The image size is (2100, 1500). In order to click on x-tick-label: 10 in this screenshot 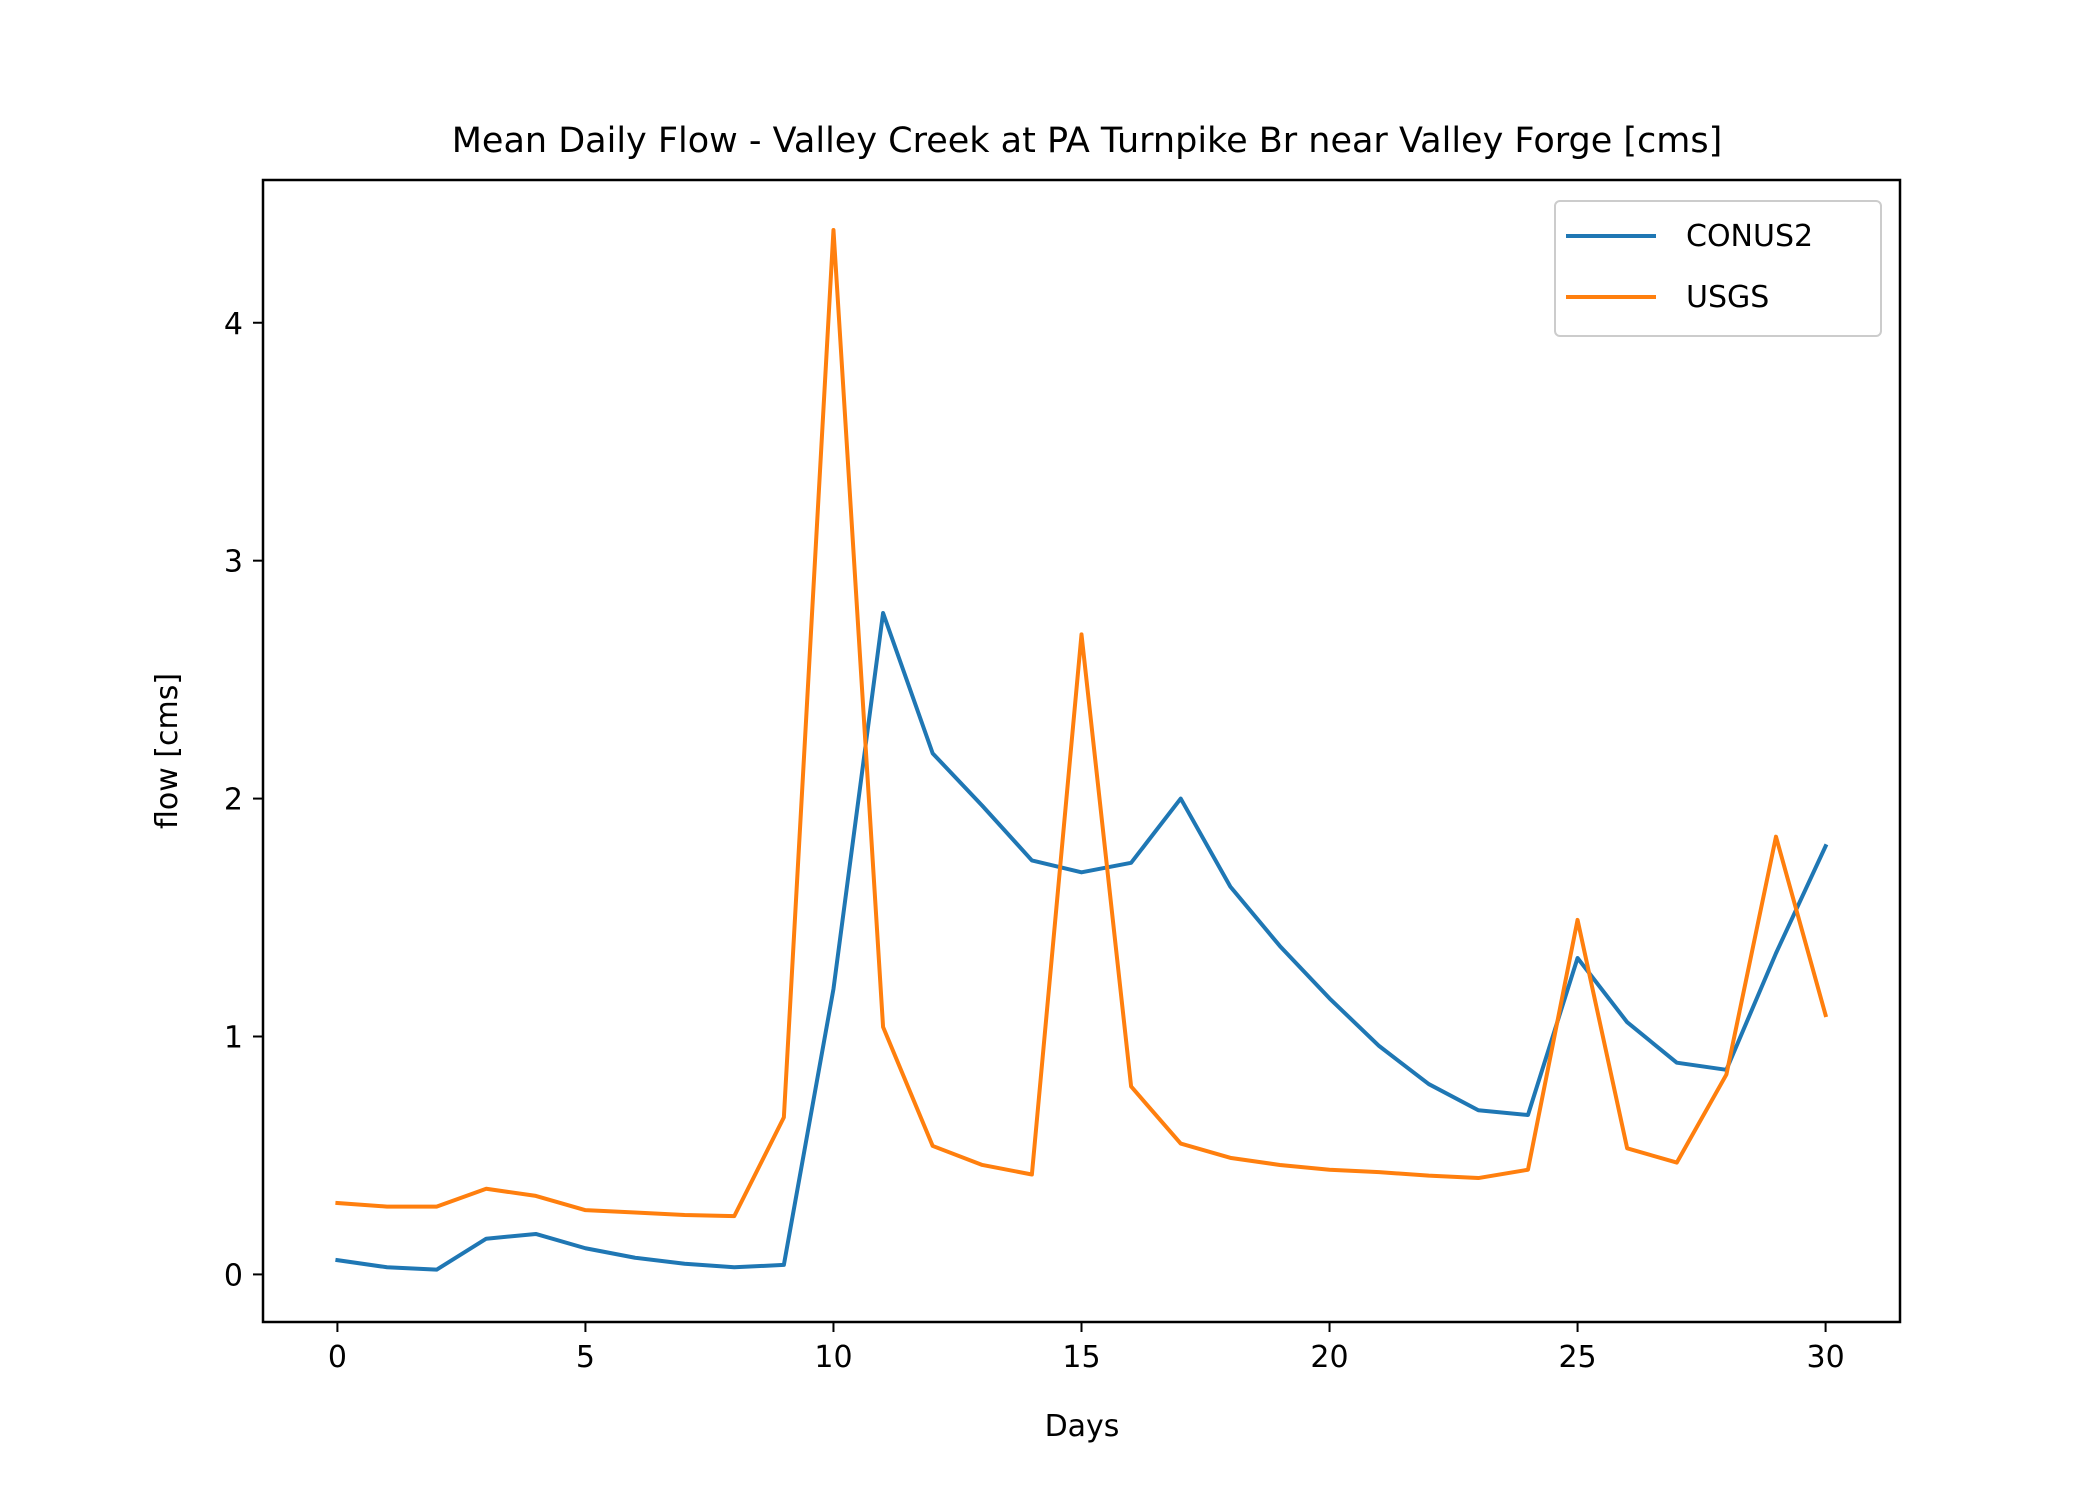, I will do `click(833, 1357)`.